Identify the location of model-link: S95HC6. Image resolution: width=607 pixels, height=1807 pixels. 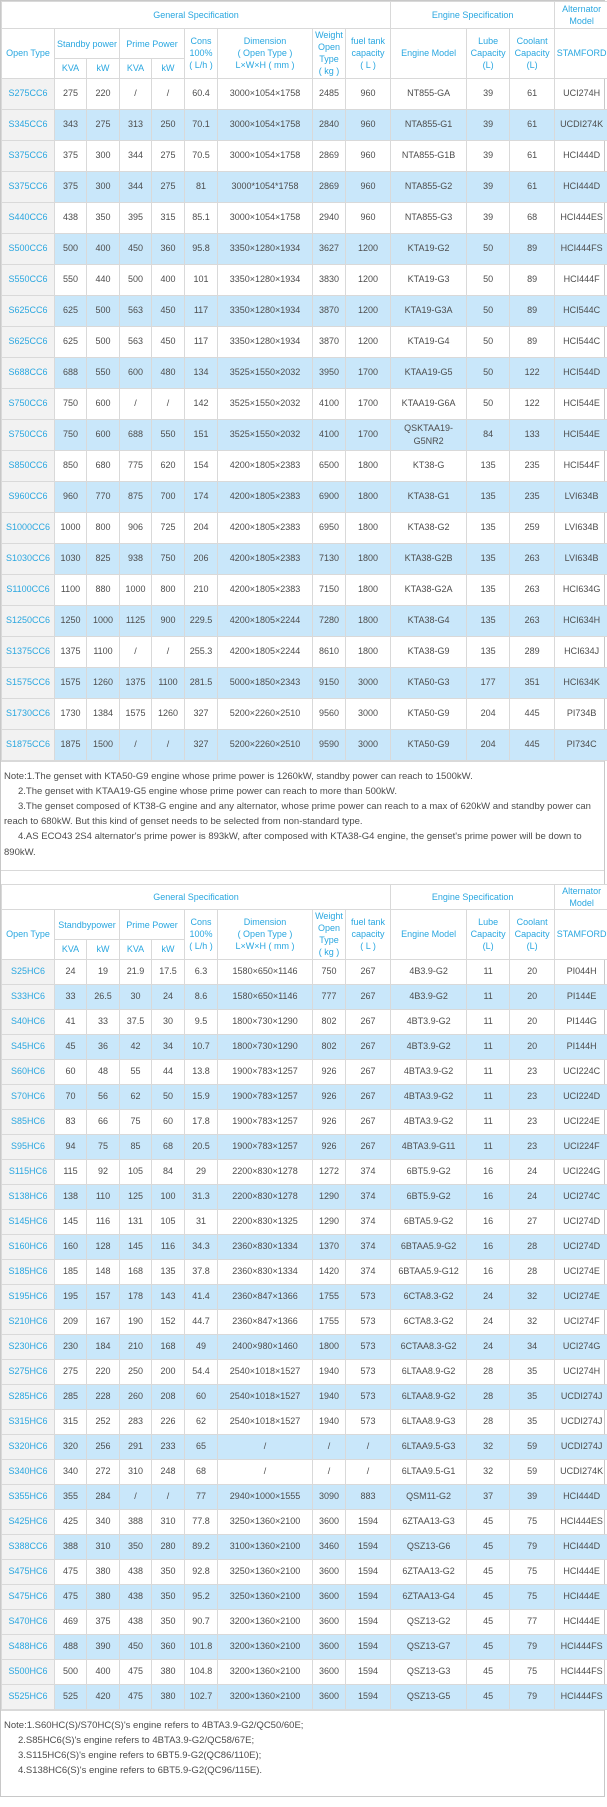
(28, 1146).